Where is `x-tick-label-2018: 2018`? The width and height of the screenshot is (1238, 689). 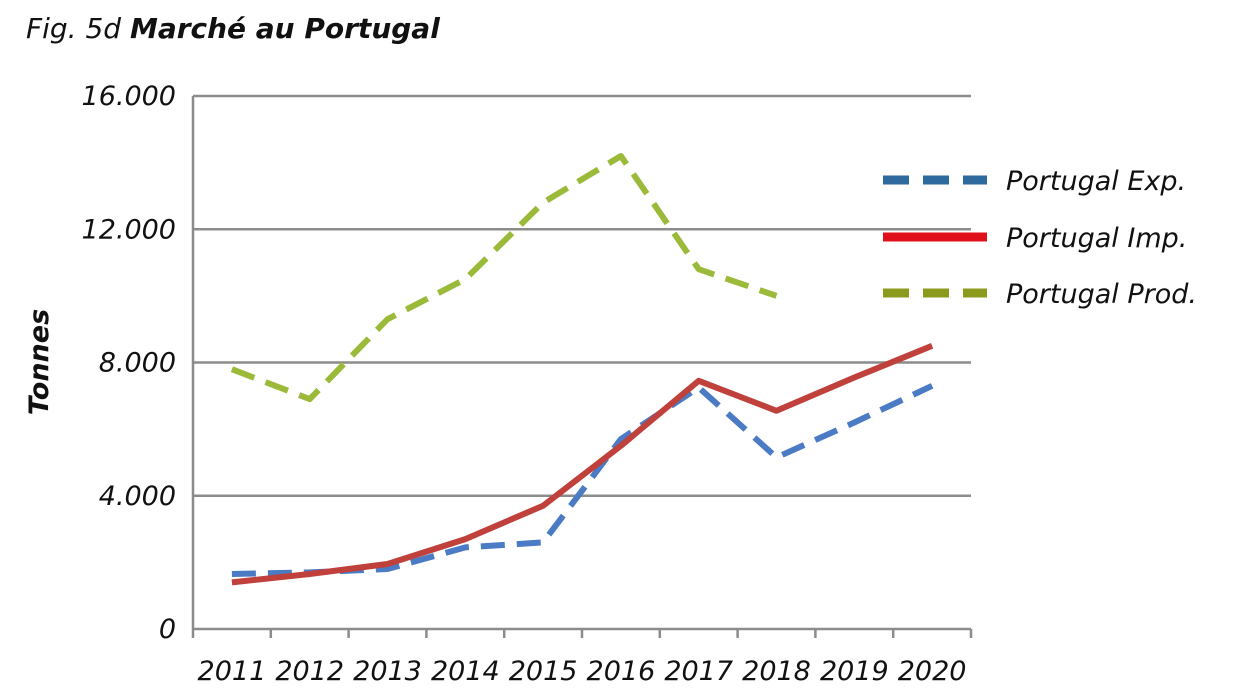 x-tick-label-2018: 2018 is located at coordinates (776, 671).